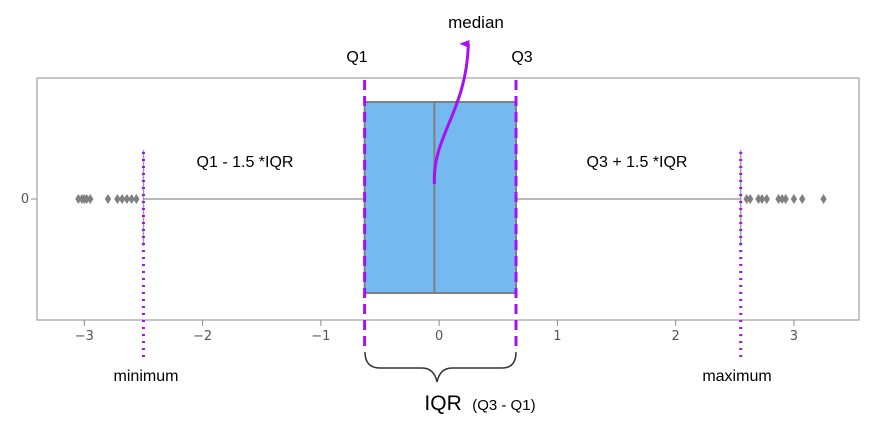 The width and height of the screenshot is (893, 431). I want to click on x-tick-label: 3, so click(794, 336).